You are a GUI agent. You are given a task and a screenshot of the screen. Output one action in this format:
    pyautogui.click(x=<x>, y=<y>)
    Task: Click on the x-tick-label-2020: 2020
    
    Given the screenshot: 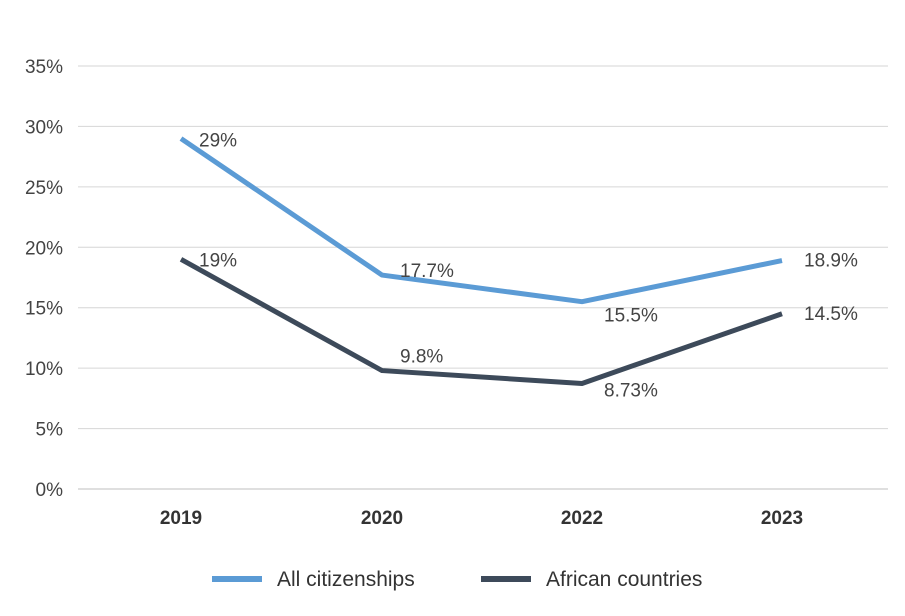 What is the action you would take?
    pyautogui.click(x=382, y=518)
    